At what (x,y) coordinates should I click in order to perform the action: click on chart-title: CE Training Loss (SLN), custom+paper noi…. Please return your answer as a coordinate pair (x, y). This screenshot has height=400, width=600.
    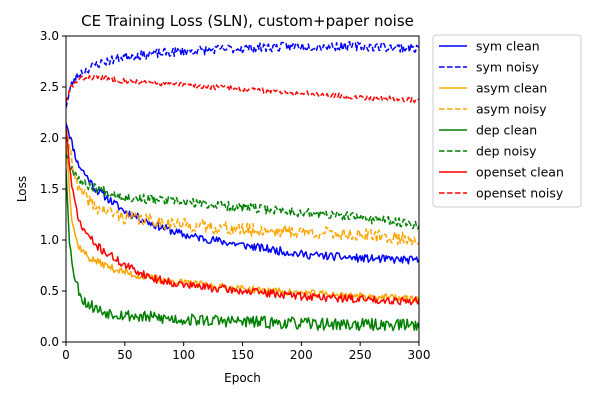
    Looking at the image, I should click on (247, 21).